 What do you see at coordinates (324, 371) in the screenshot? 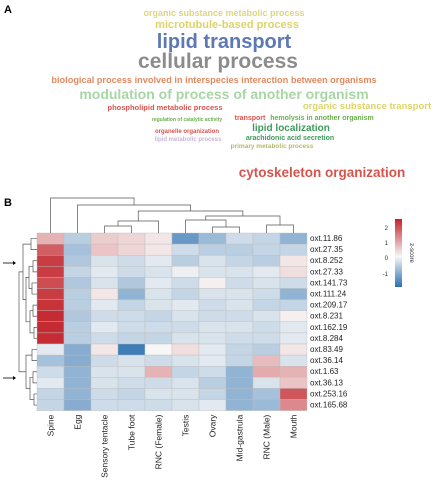
I see `row-label: oxt.1.63` at bounding box center [324, 371].